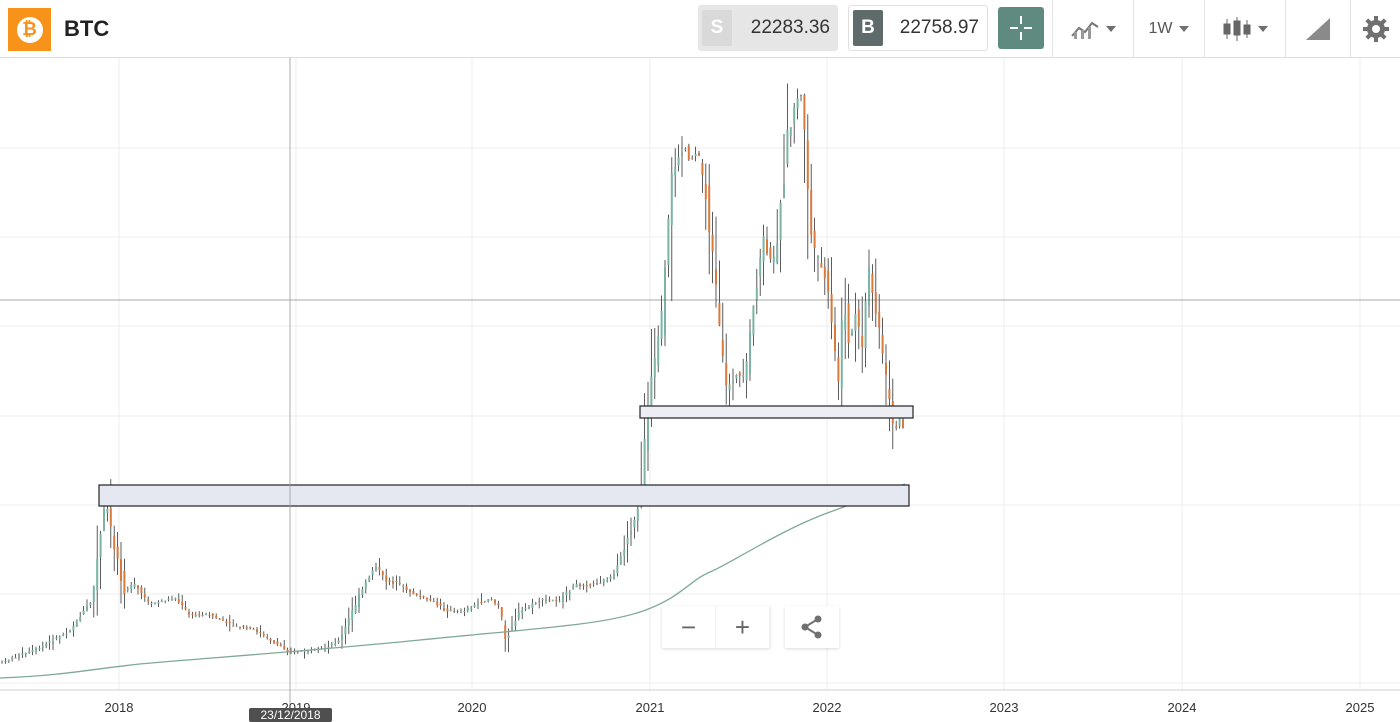 The height and width of the screenshot is (722, 1400). Describe the element at coordinates (689, 627) in the screenshot. I see `zoom-out-button: −` at that location.